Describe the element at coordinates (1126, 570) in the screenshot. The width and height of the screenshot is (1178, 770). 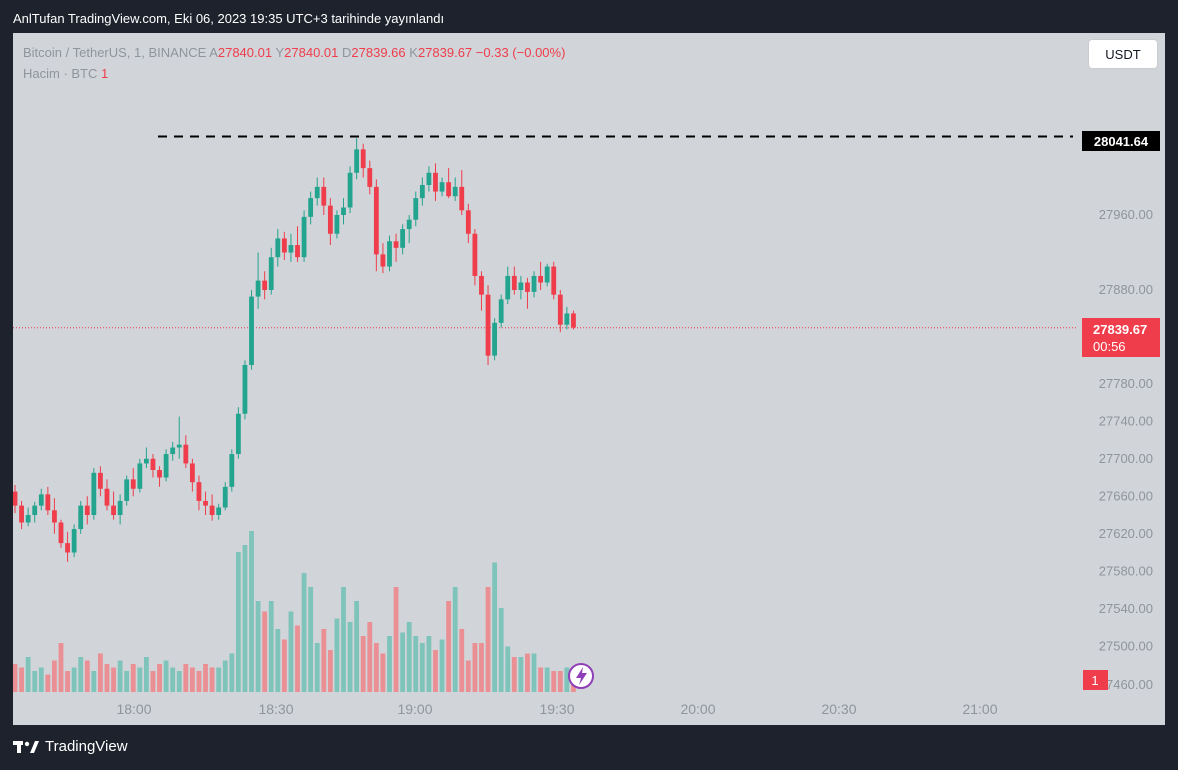
I see `y-tick-label: 27580.00` at that location.